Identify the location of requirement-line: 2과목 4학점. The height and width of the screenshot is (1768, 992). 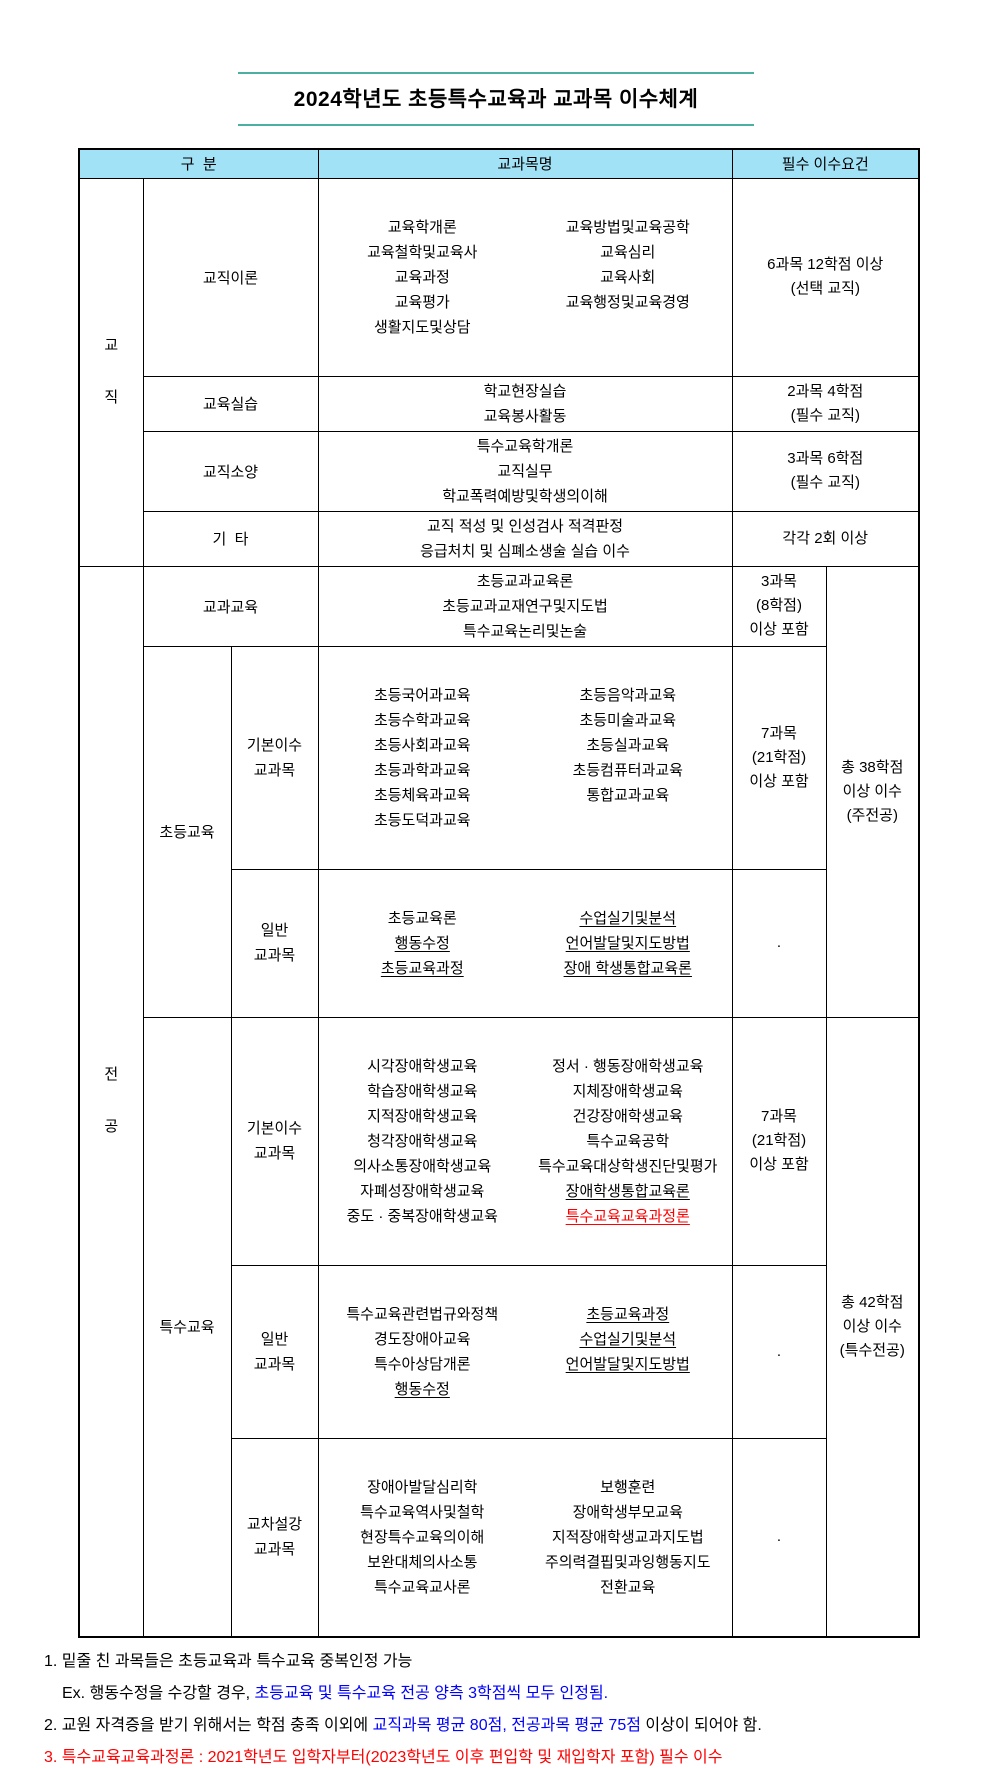
(825, 391).